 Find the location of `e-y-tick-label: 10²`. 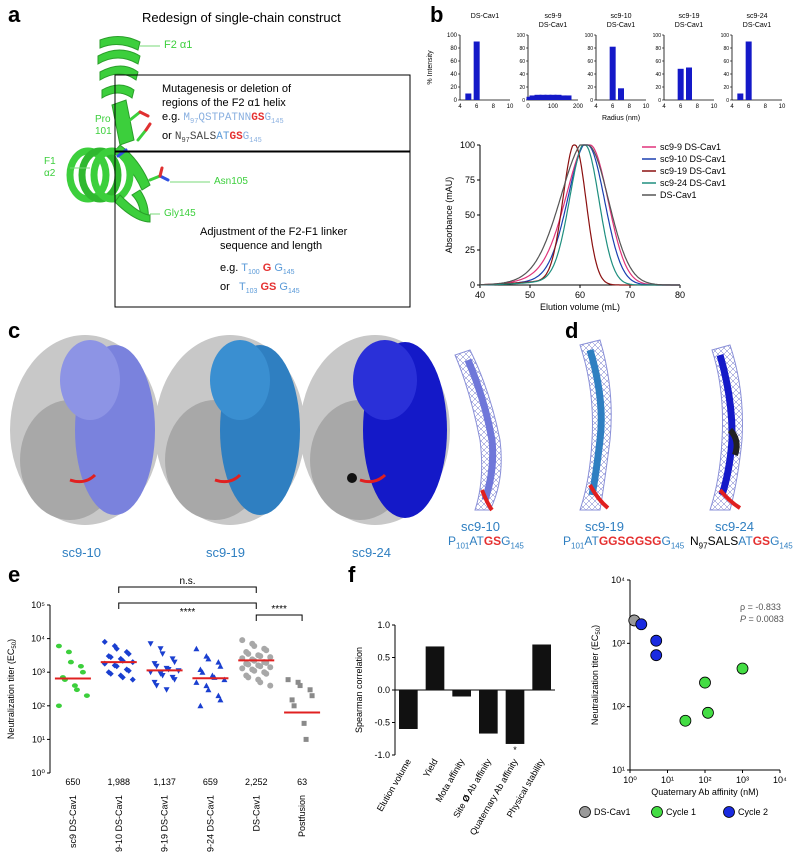

e-y-tick-label: 10² is located at coordinates (38, 706).